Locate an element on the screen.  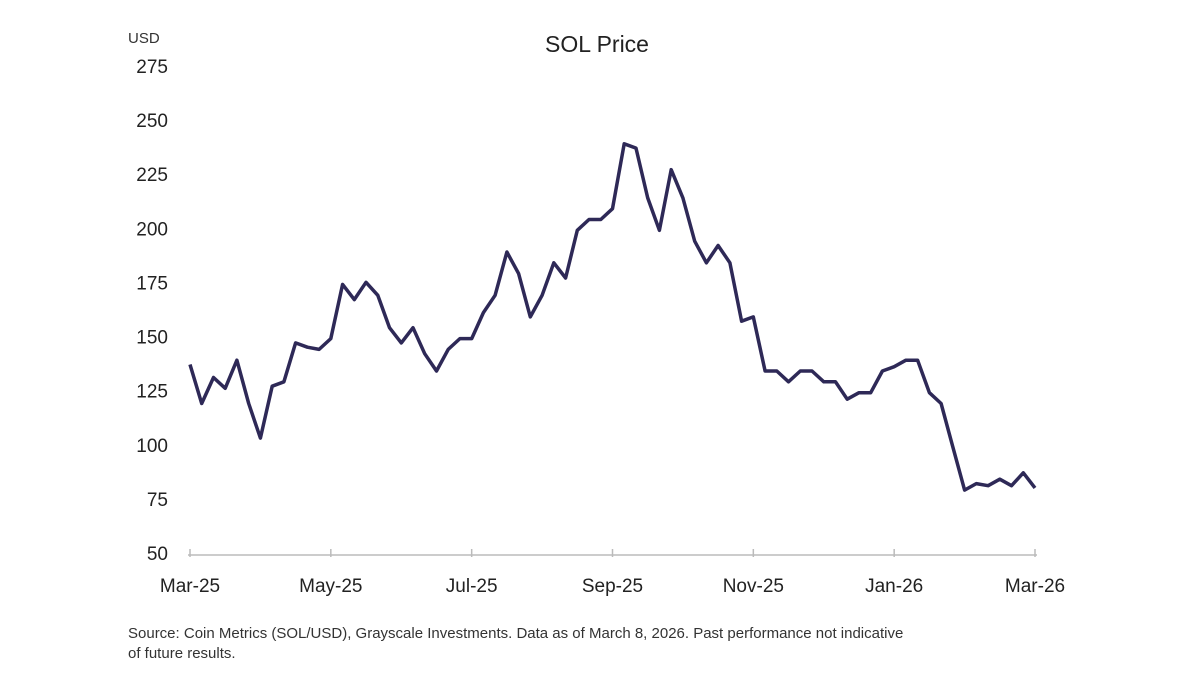
y-tick-label: 175 is located at coordinates (152, 283).